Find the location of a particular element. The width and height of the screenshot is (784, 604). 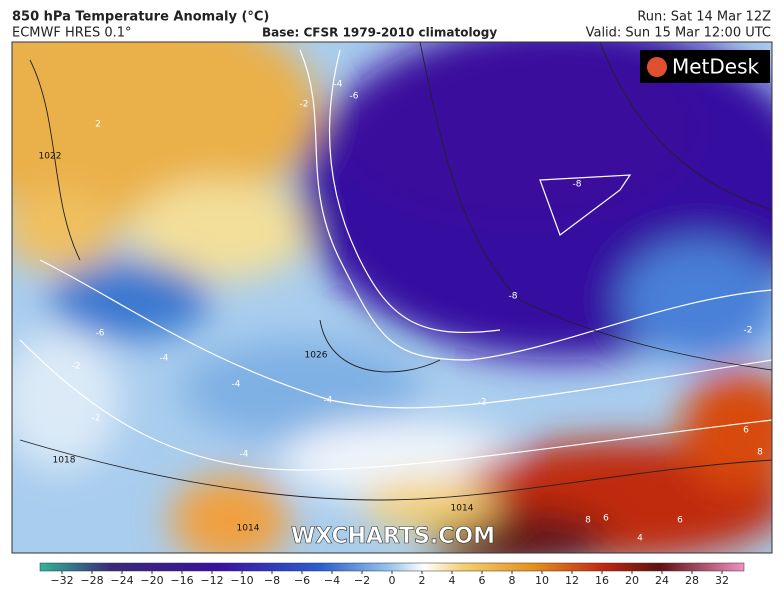

colorbar-tick-label: −24 is located at coordinates (121, 580).